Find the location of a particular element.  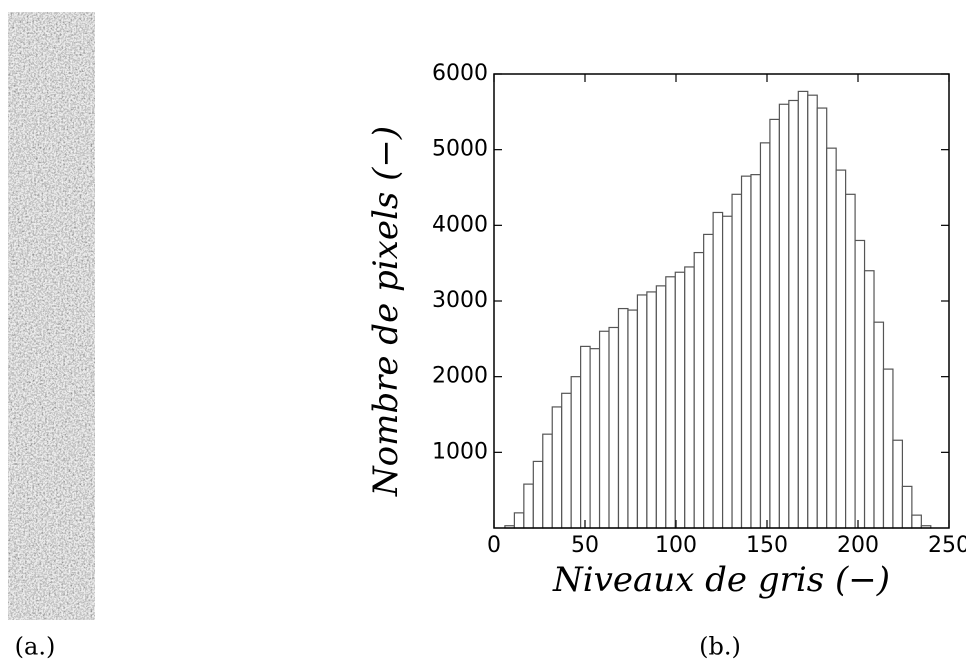

x-tick-label: 200 is located at coordinates (858, 545).